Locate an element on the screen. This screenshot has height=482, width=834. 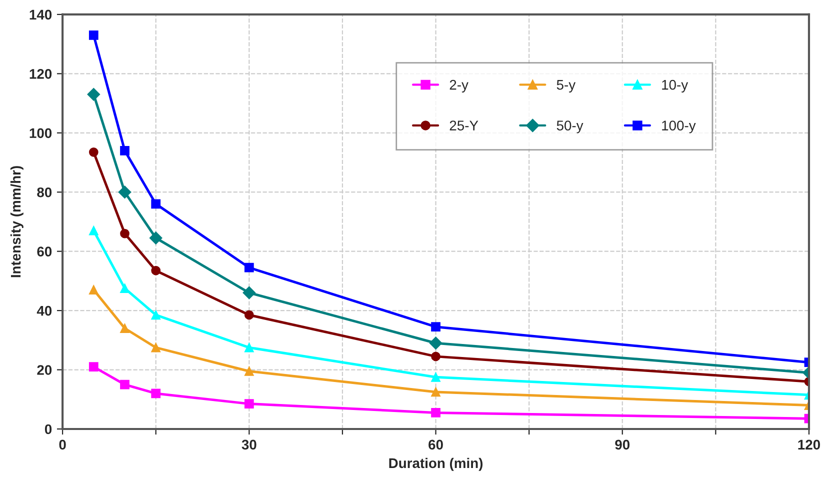
legend-label: 100-y is located at coordinates (679, 127).